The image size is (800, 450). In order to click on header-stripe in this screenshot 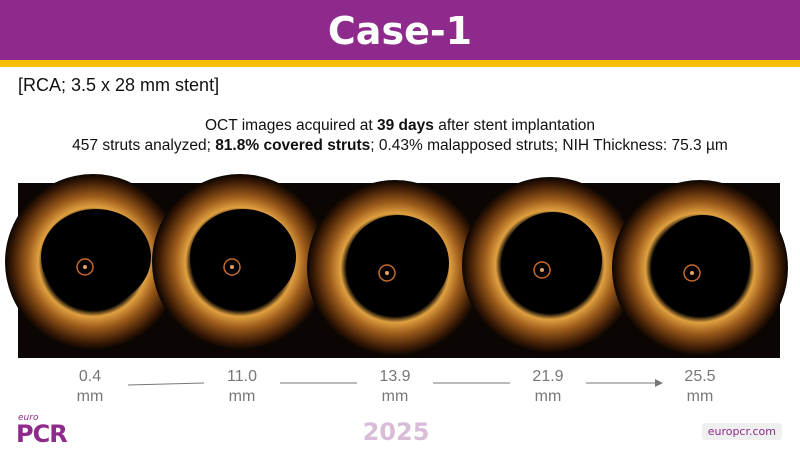, I will do `click(400, 63)`.